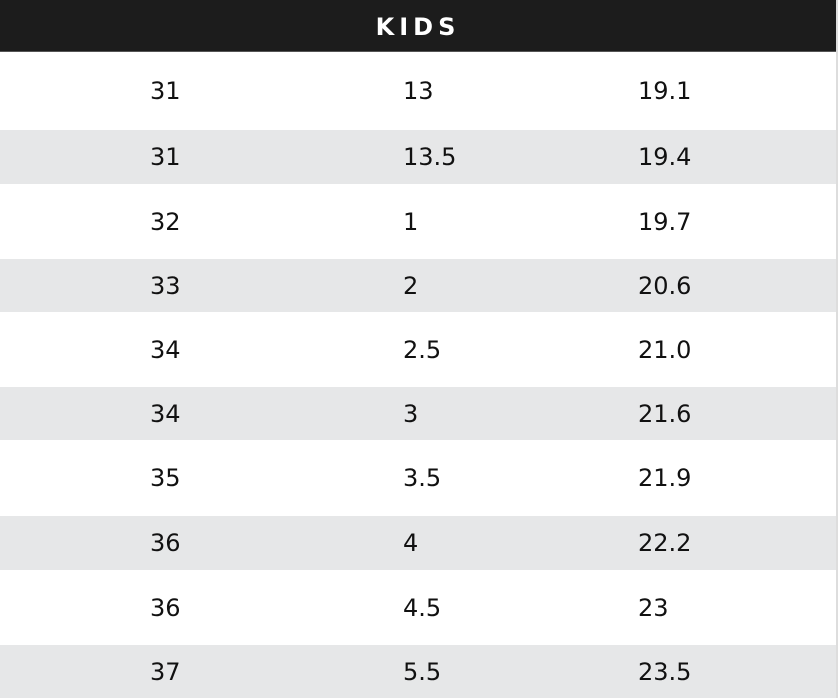  I want to click on table-row: 37 5.5 23.5, so click(418, 671).